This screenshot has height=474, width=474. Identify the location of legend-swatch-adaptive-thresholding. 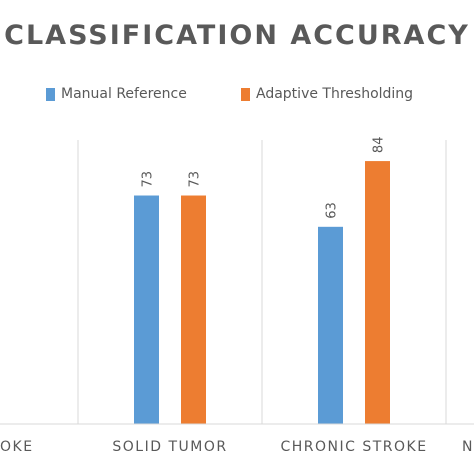
(245, 94).